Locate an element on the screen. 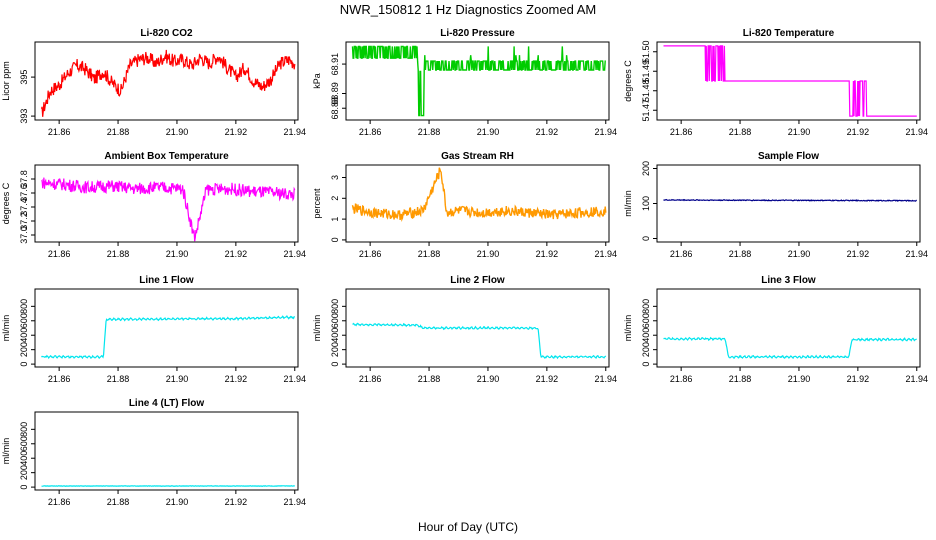  panel-title: Line 3 Flow is located at coordinates (788, 280).